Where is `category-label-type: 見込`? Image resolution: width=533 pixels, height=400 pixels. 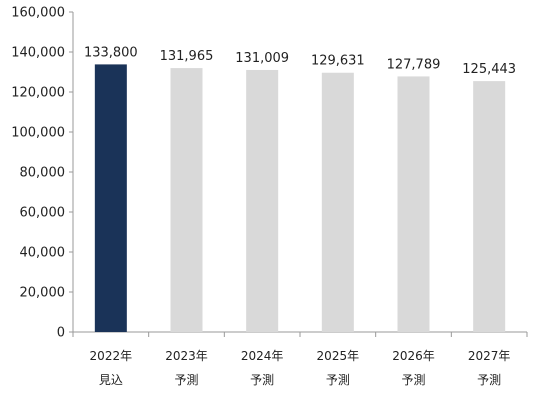
category-label-type: 見込 is located at coordinates (111, 380).